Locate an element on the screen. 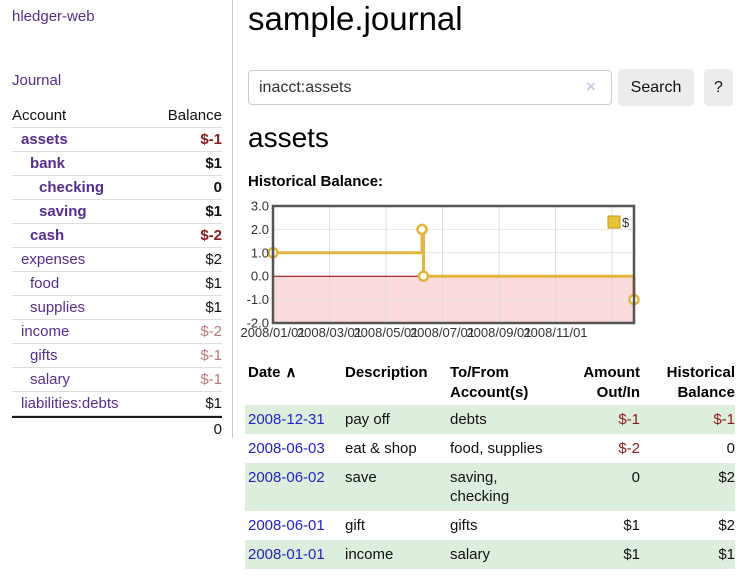 This screenshot has height=582, width=742. transaction-amount: $-1 is located at coordinates (629, 419).